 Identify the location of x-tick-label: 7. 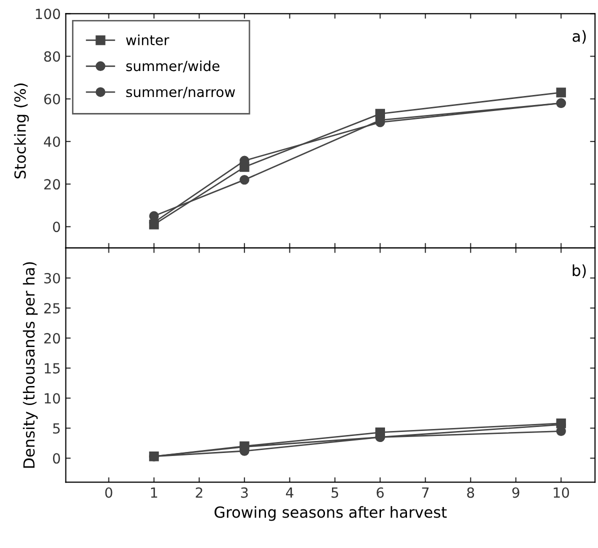
(425, 493).